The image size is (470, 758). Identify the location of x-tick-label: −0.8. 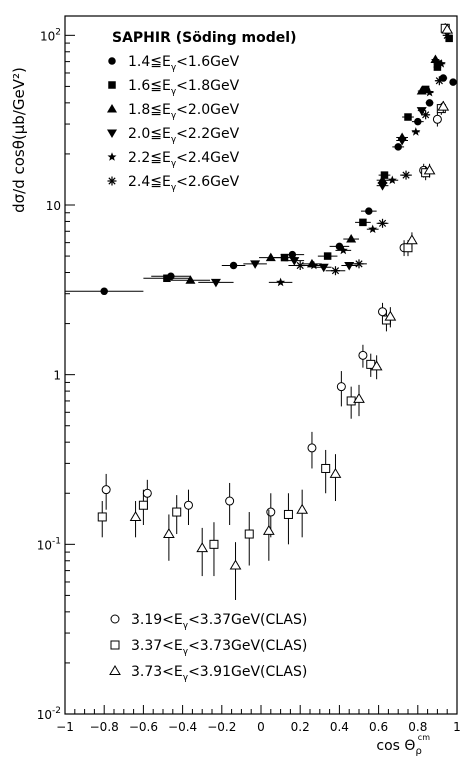
(104, 727).